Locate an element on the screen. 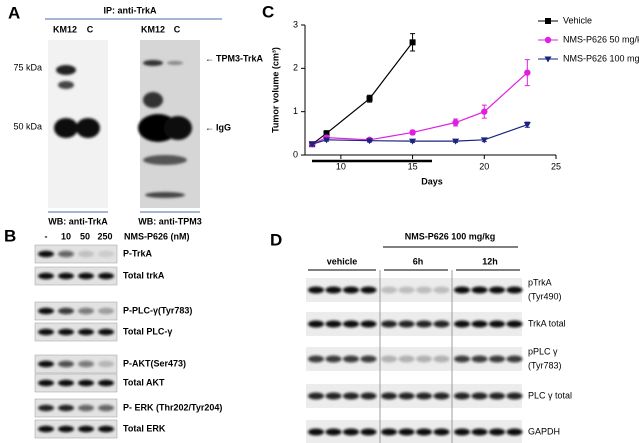 The image size is (639, 443). row-label: P-AKT(Ser473) is located at coordinates (154, 363).